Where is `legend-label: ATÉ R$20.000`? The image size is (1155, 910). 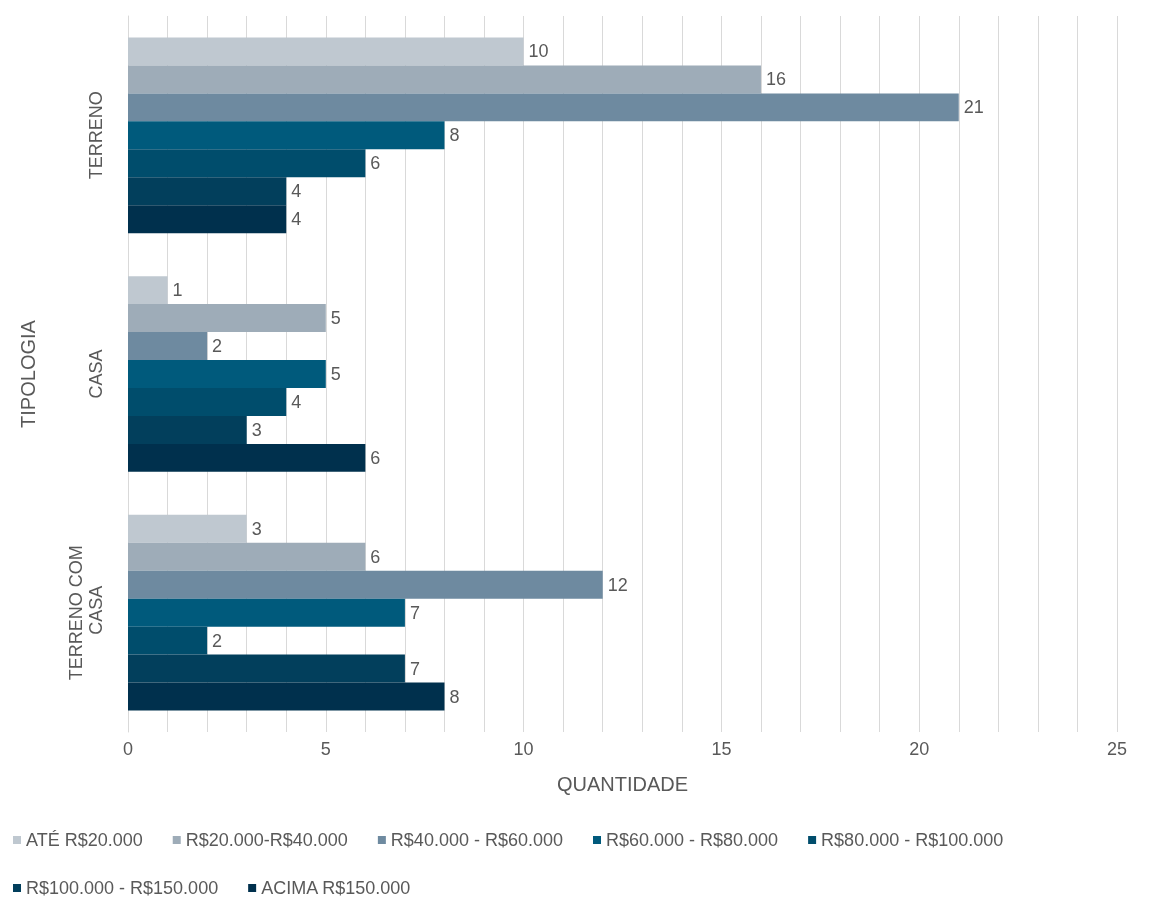
legend-label: ATÉ R$20.000 is located at coordinates (84, 840).